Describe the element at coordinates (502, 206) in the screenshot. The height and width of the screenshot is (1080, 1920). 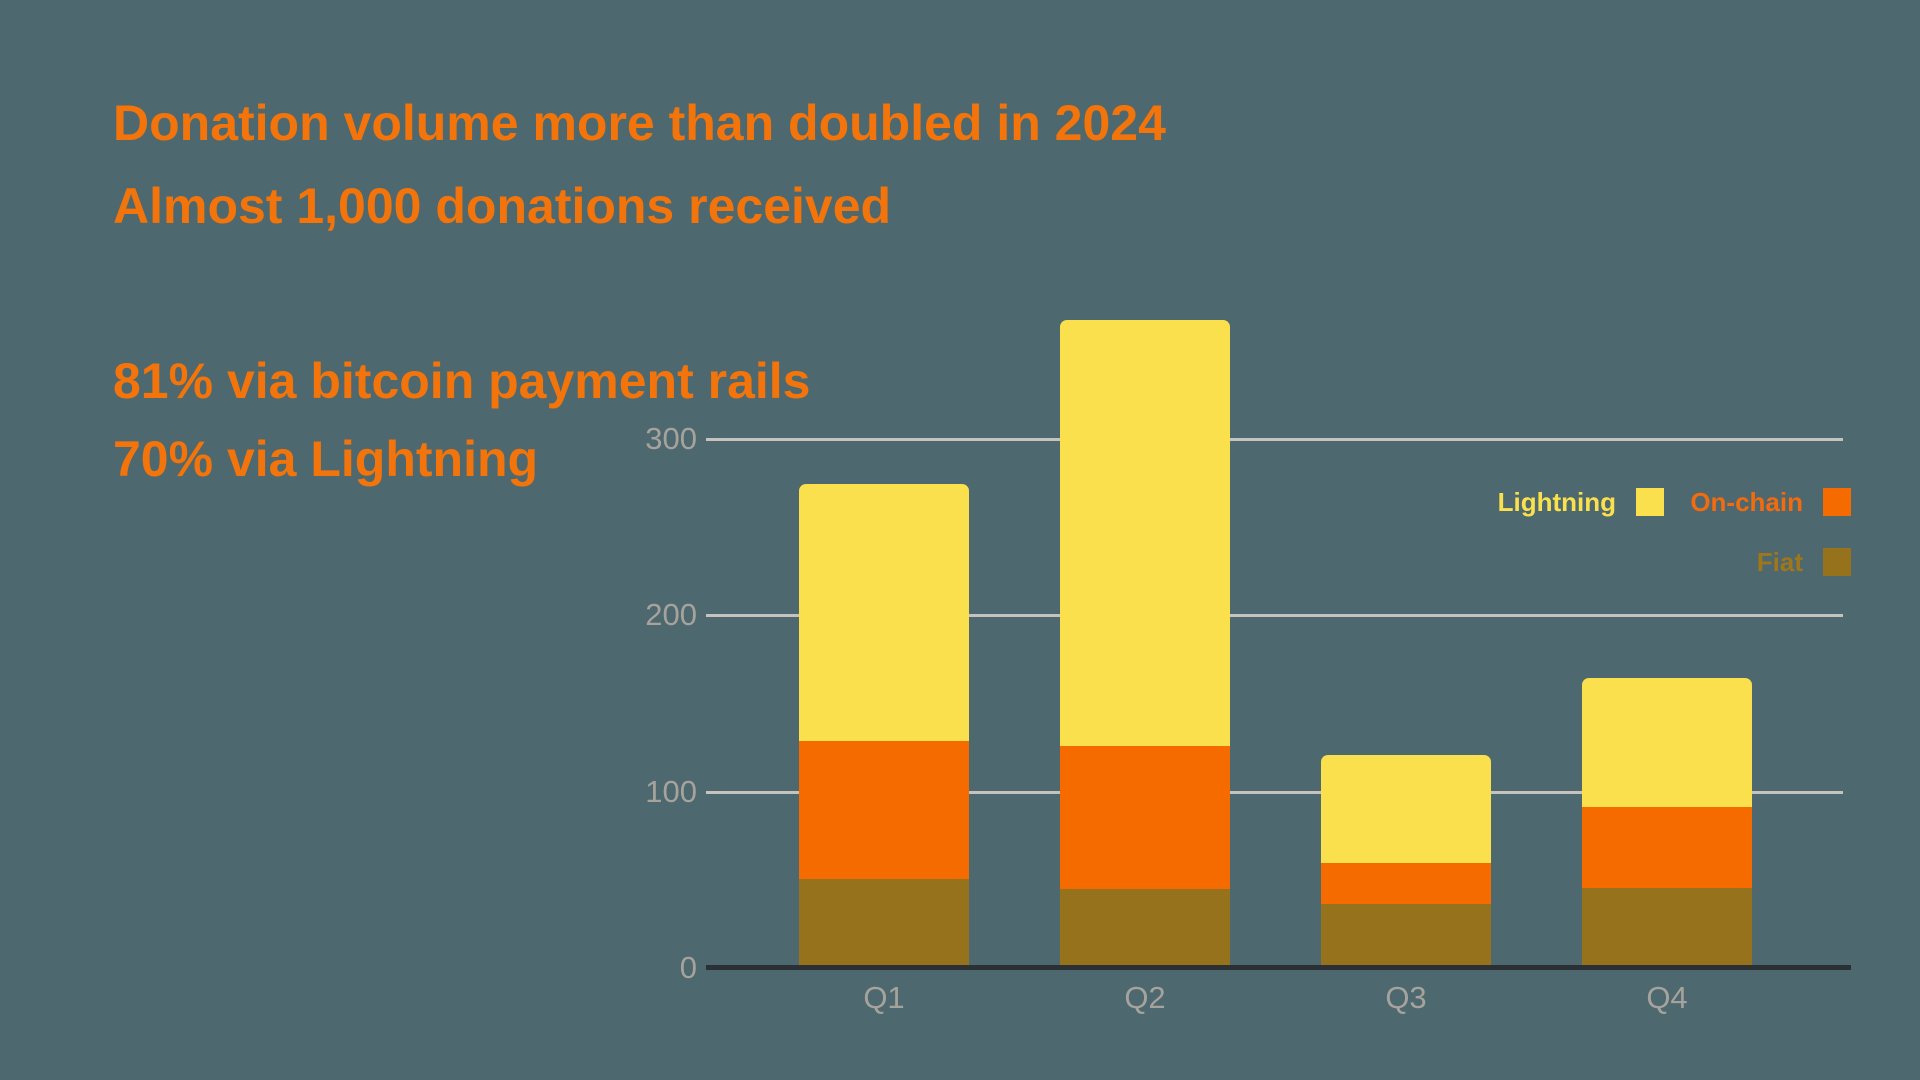
I see `headline-line-2: Almost 1,000 donations received` at that location.